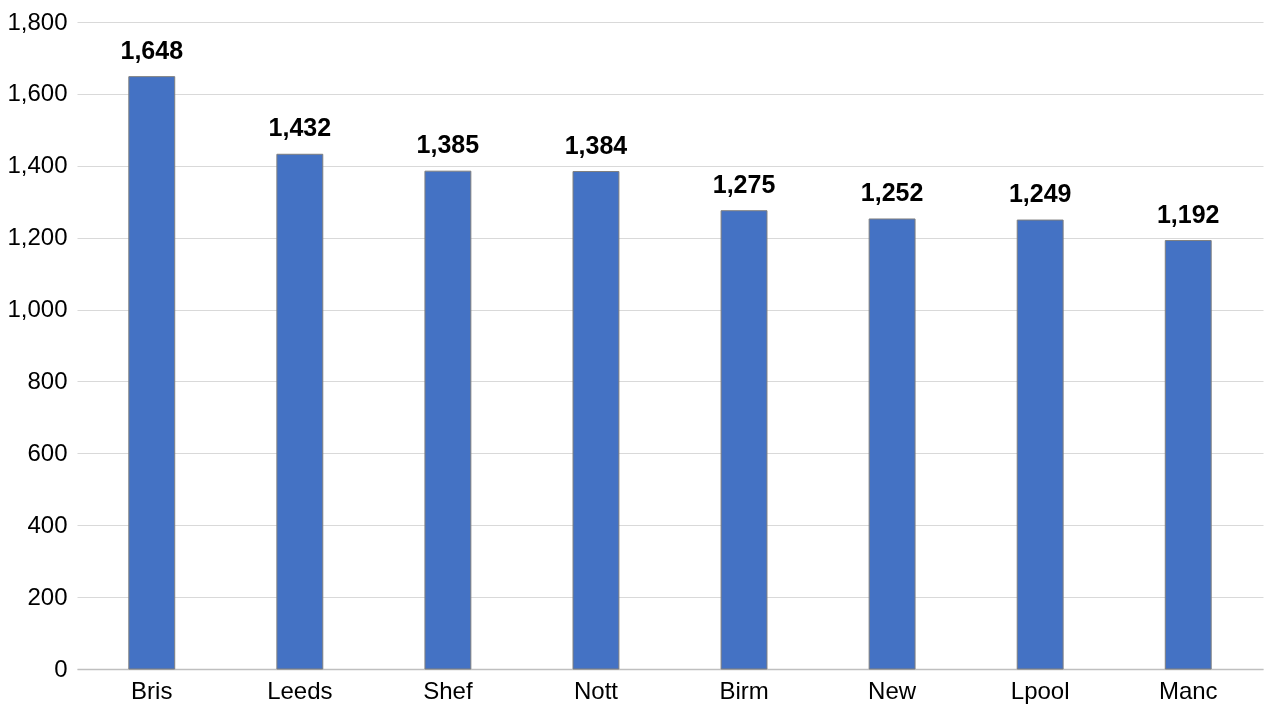  I want to click on x-tick-label: Leeds, so click(300, 690).